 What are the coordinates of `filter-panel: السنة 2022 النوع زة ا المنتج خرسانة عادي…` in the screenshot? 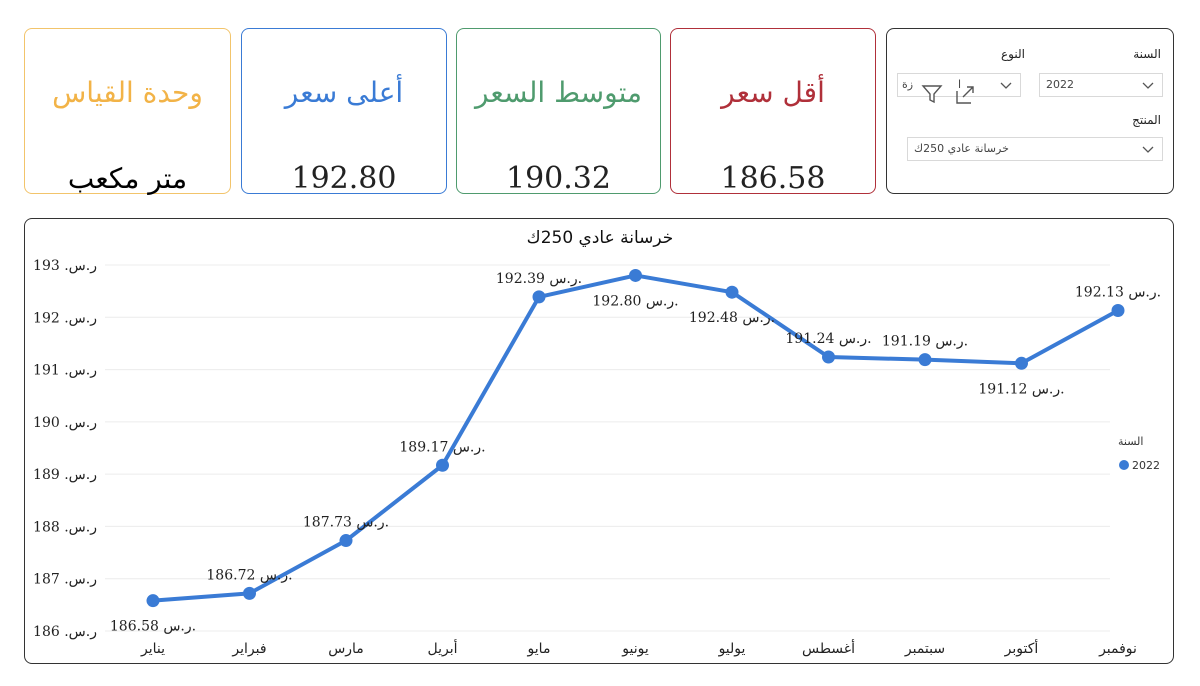 It's located at (1030, 111).